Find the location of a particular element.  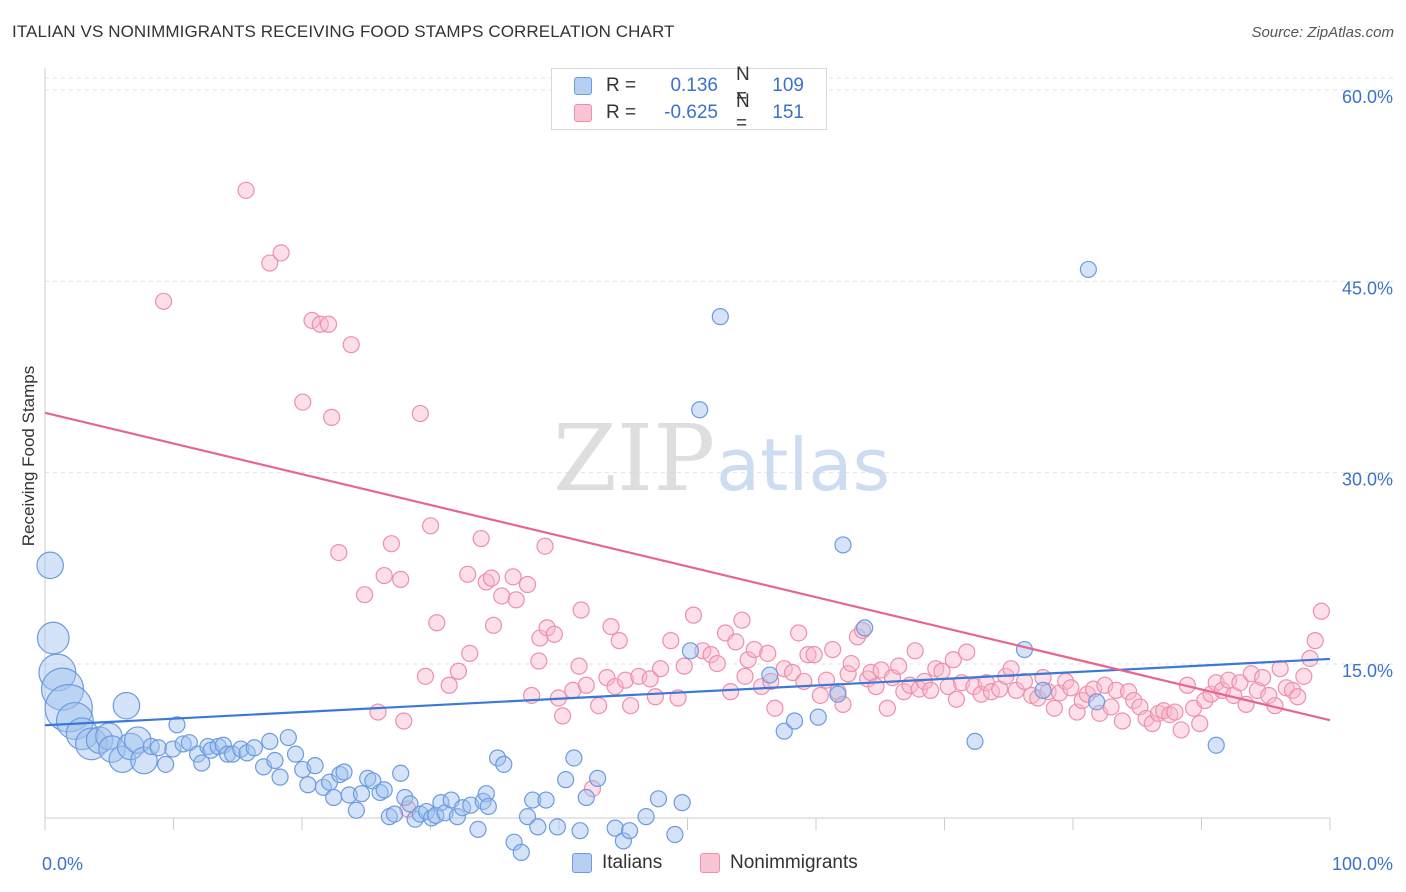

legend-r-label: R = is located at coordinates (621, 85).